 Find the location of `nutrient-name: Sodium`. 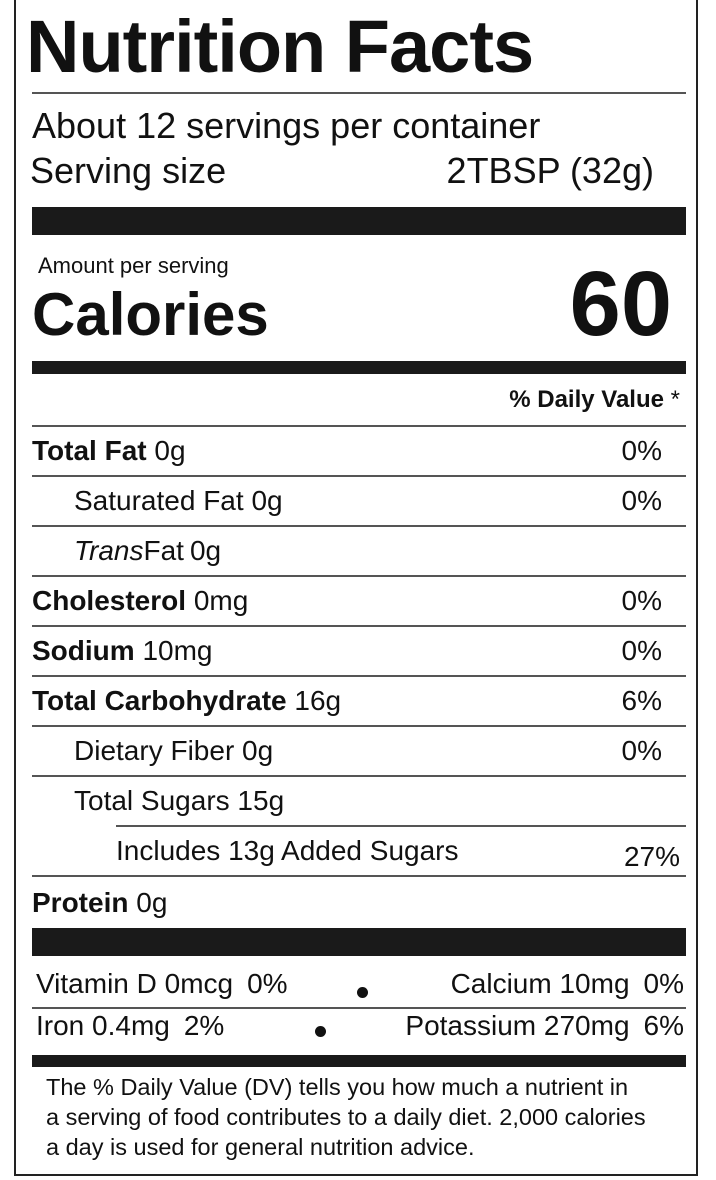

nutrient-name: Sodium is located at coordinates (83, 650).